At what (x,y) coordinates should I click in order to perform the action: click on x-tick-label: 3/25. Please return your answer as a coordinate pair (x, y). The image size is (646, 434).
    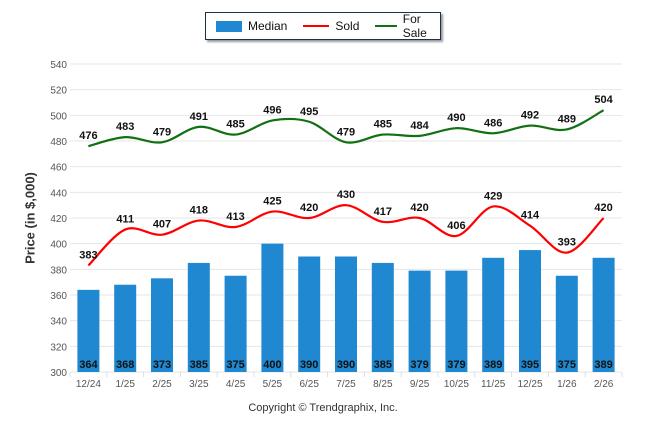
    Looking at the image, I should click on (199, 384).